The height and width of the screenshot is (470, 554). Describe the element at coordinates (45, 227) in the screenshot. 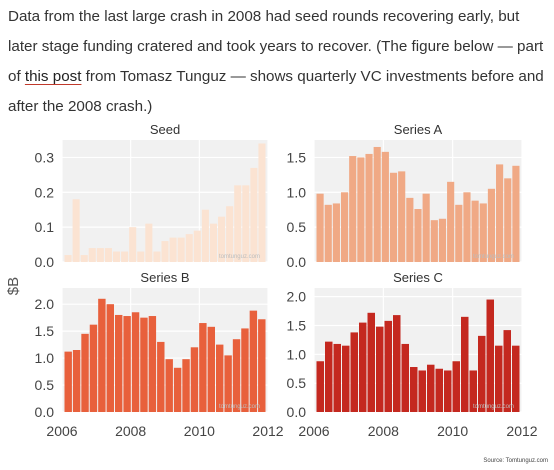

I see `y-tick-label: 0.1` at that location.